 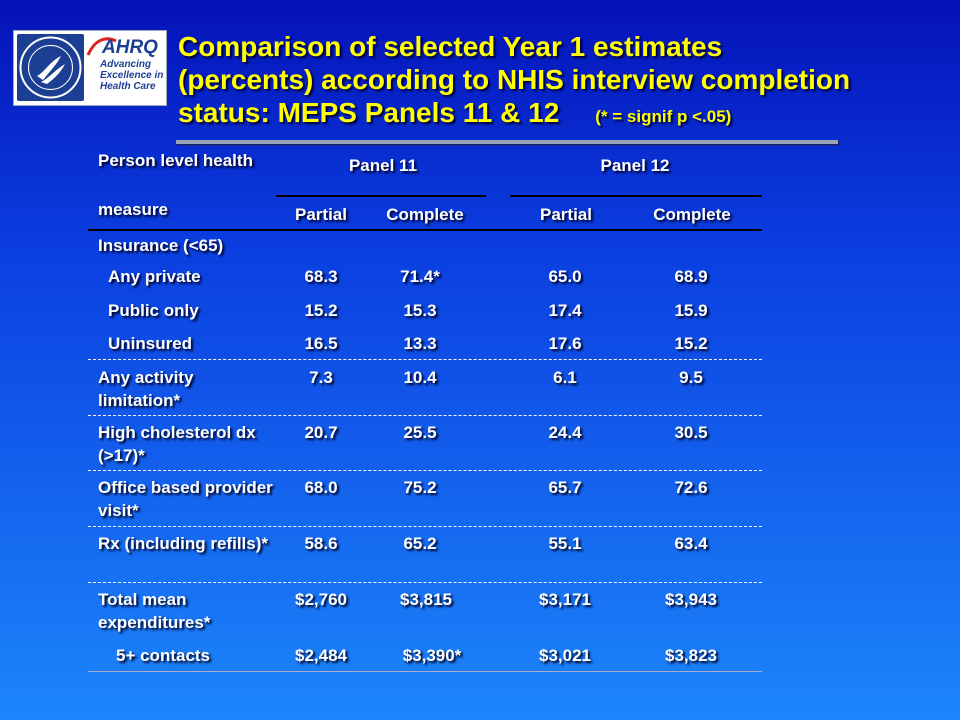 I want to click on cell: 58.6, so click(x=321, y=543).